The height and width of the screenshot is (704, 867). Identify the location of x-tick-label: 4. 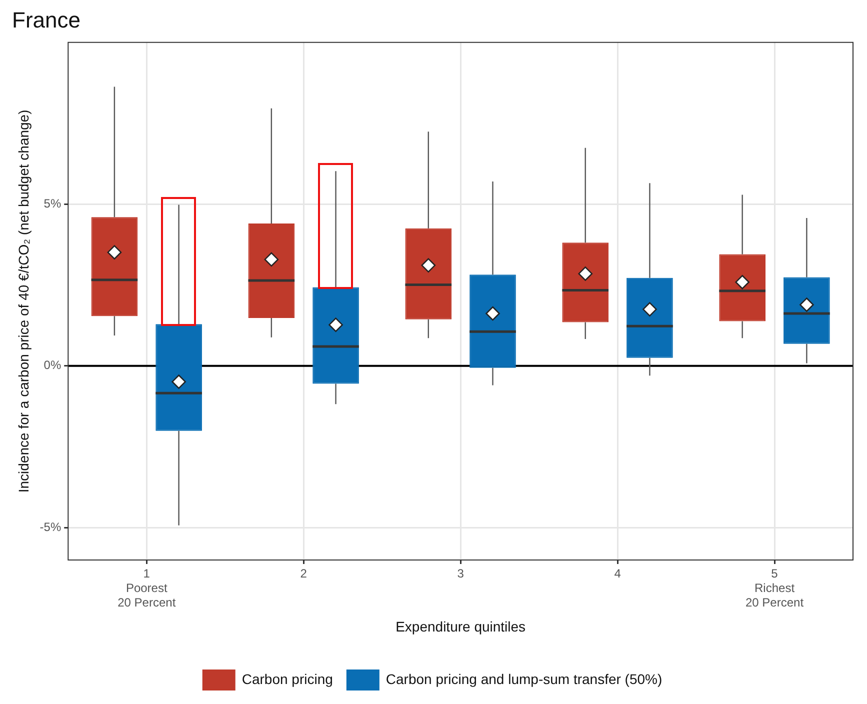
(618, 573).